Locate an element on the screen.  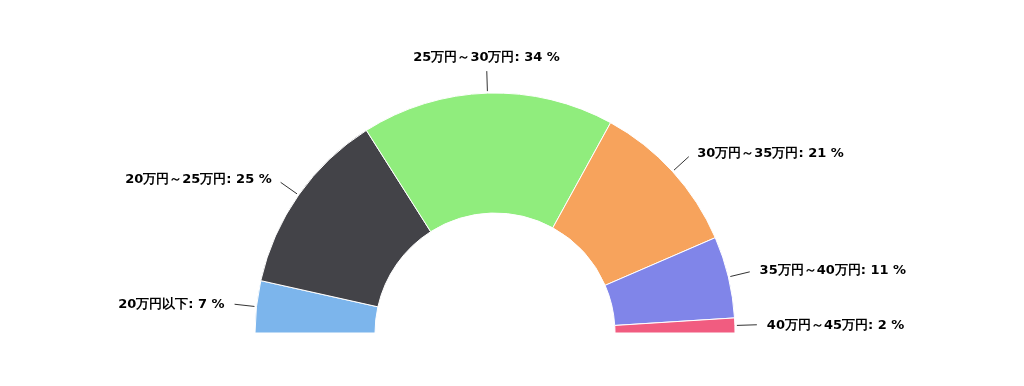
slice-label: 20万円以下: 7 % is located at coordinates (171, 303).